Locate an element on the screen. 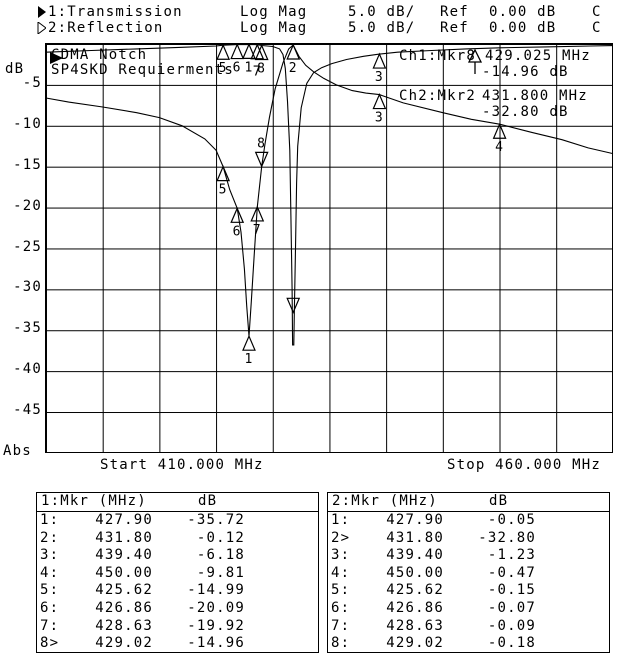 The width and height of the screenshot is (640, 659). marker-number-label: 7 is located at coordinates (257, 230).